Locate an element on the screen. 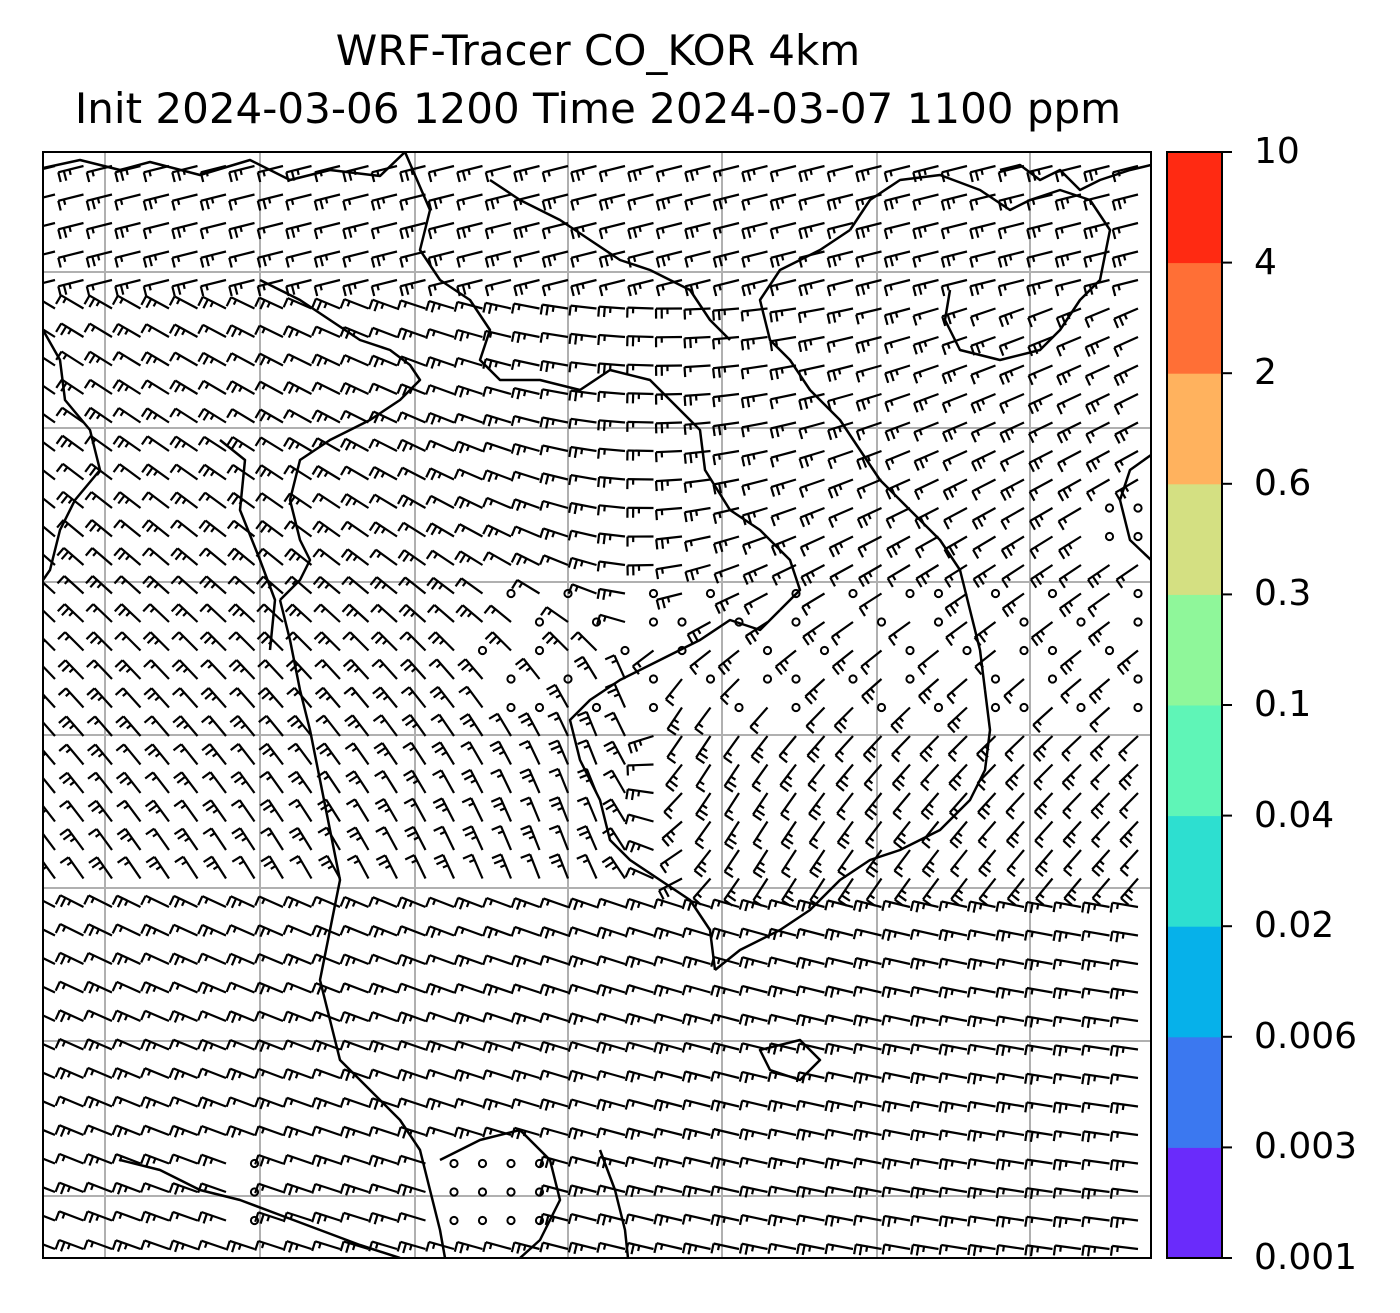 The width and height of the screenshot is (1400, 1313). colorbar-tick-label: 0.001 is located at coordinates (1306, 1257).